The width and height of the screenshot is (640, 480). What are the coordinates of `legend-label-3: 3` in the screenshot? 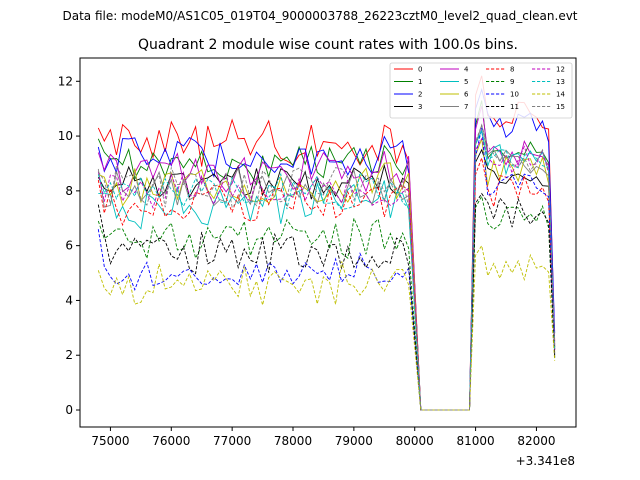 It's located at (420, 107).